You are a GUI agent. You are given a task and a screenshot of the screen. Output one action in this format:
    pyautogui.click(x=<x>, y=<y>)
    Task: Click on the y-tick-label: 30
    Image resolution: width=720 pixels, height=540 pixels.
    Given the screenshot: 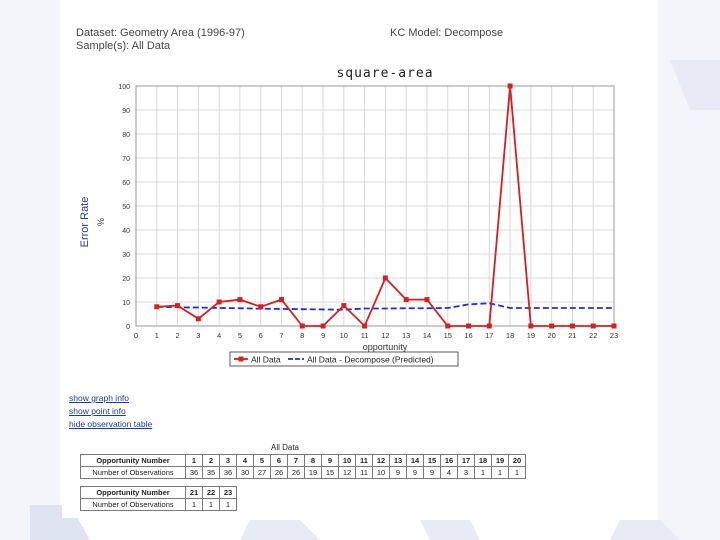 What is the action you would take?
    pyautogui.click(x=126, y=255)
    